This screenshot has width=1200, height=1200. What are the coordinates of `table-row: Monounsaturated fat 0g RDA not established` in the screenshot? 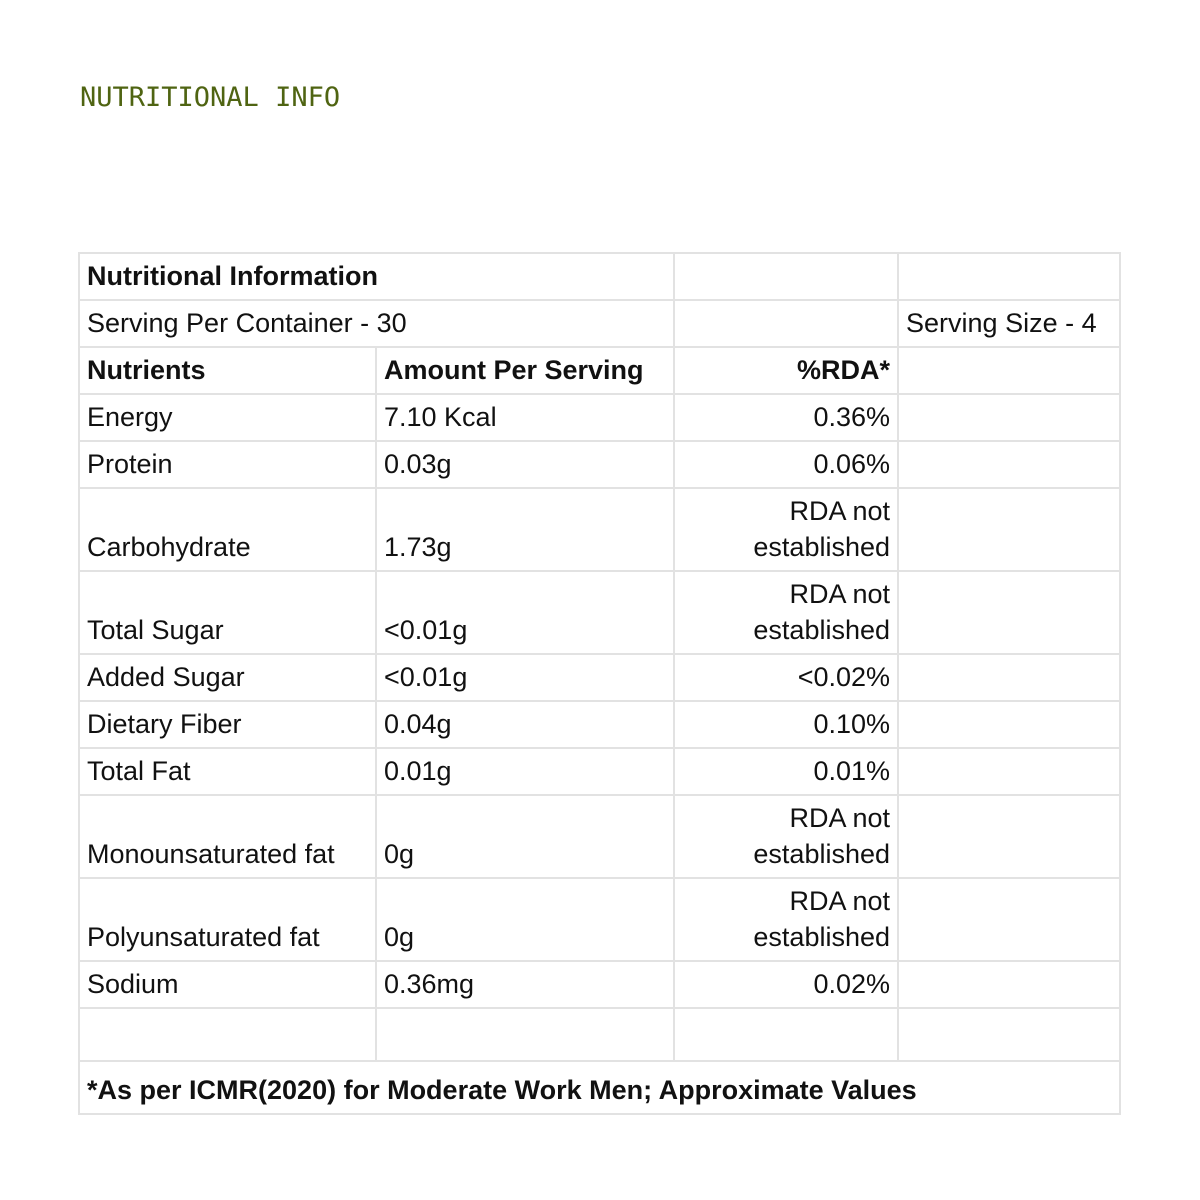 It's located at (600, 836).